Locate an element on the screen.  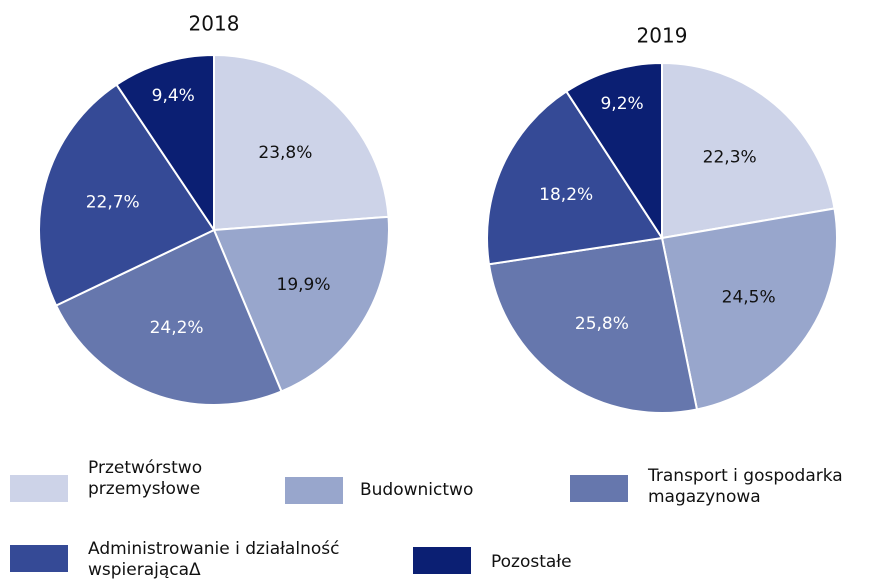
legend-label: Pozostałe is located at coordinates (531, 562).